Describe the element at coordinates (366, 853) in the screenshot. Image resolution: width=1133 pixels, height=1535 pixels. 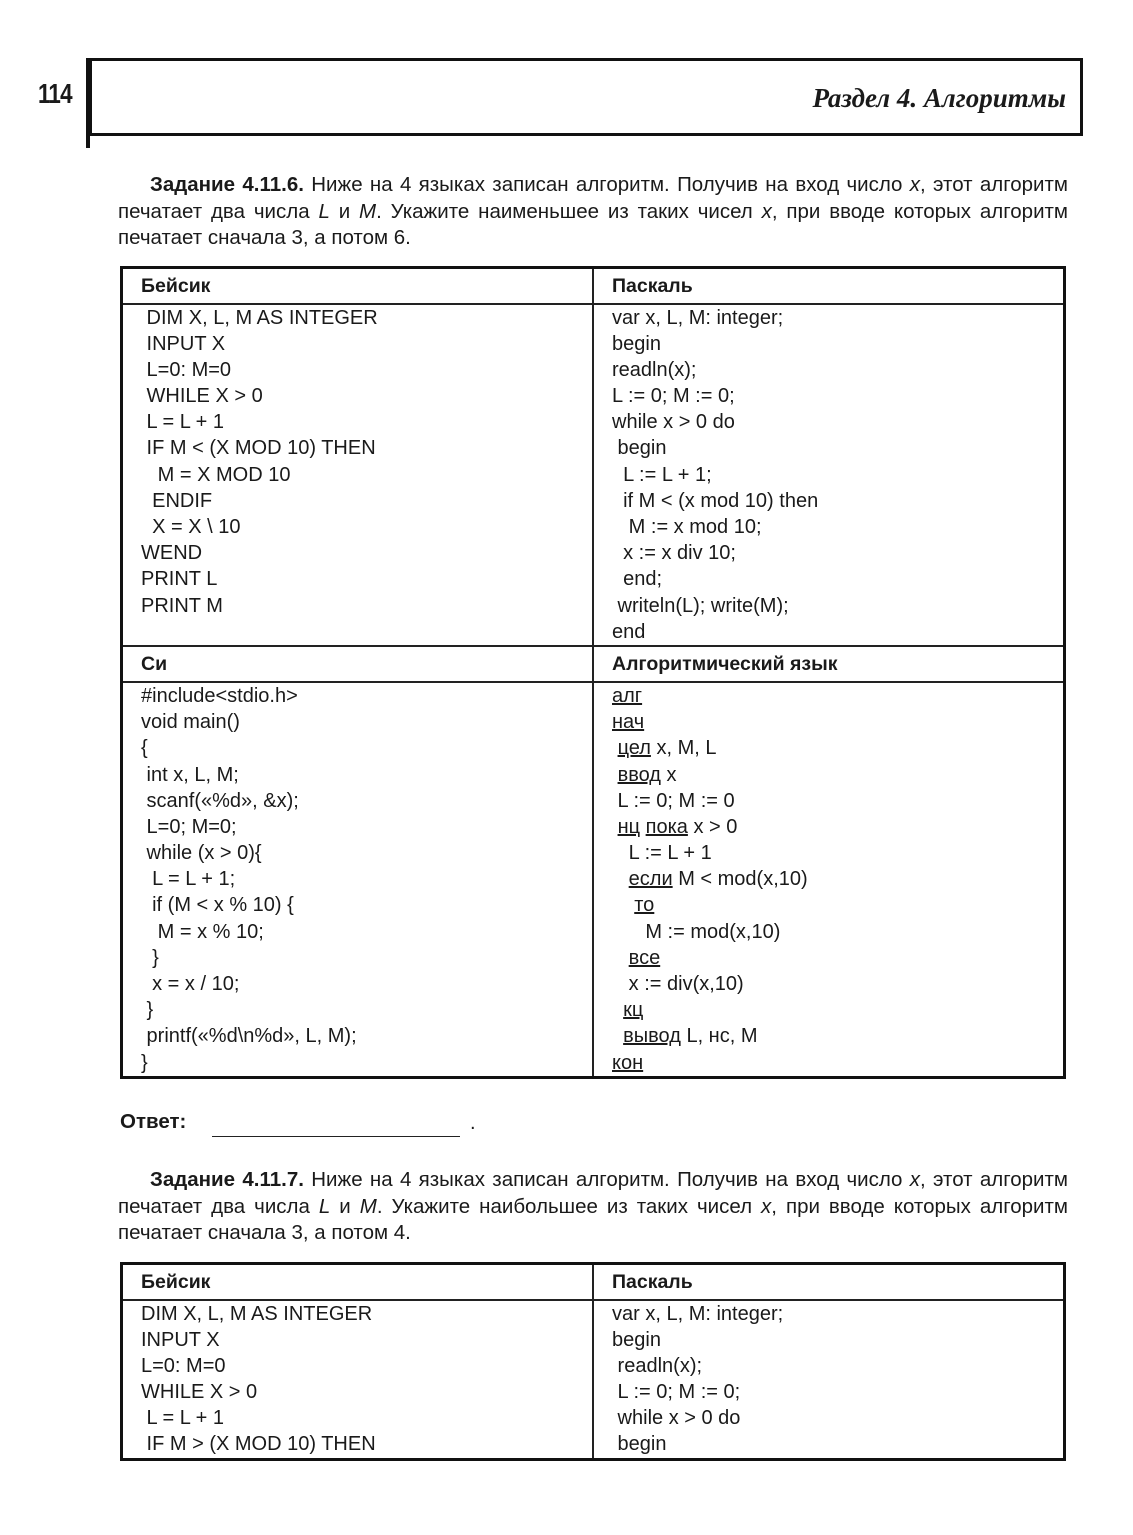
I see `code-line: while (x > 0){` at that location.